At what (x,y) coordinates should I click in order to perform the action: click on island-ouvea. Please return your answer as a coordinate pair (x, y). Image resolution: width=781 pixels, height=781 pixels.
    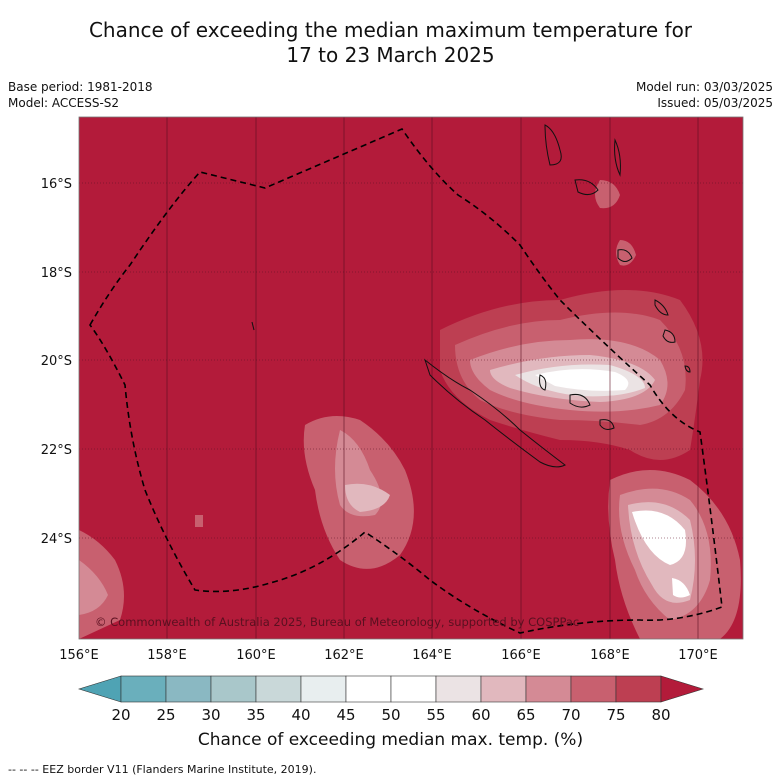
    Looking at the image, I should click on (543, 382).